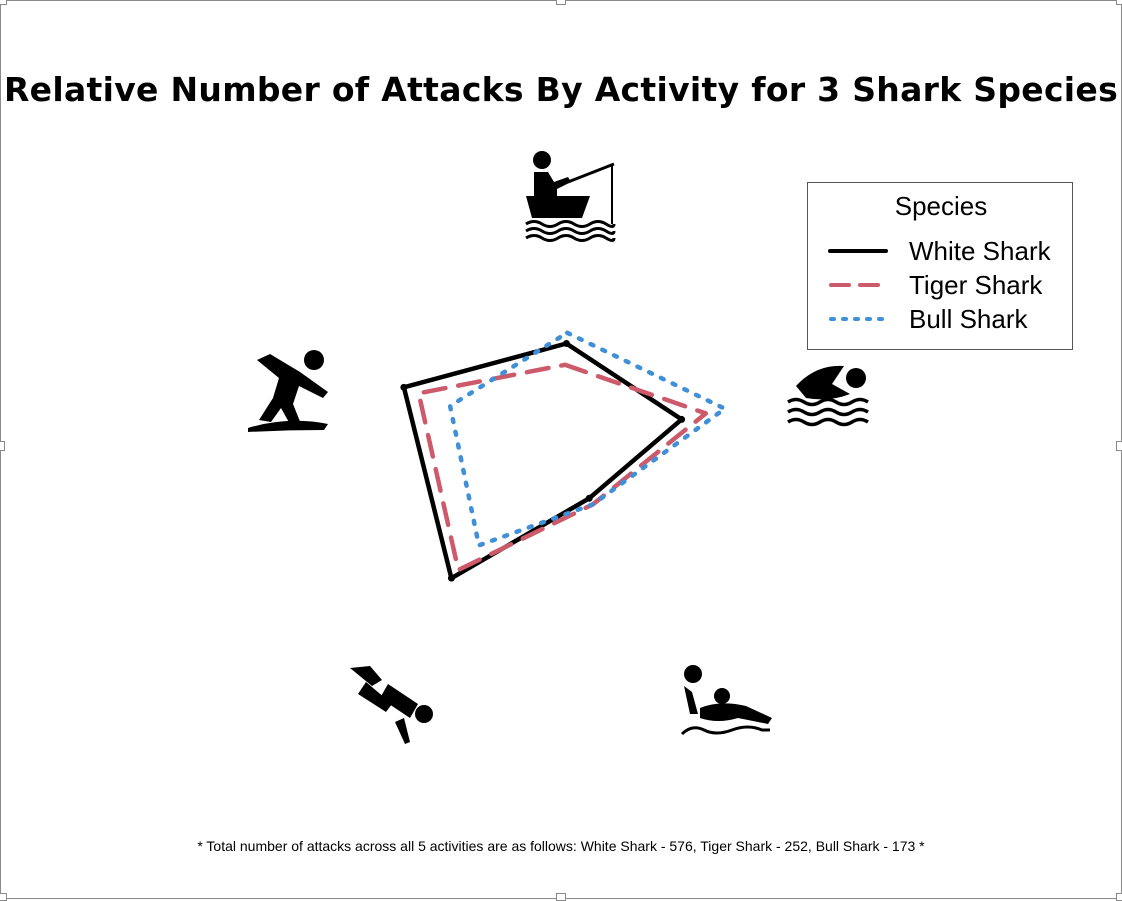 The height and width of the screenshot is (901, 1122). I want to click on data-point-white-shark-water-polo, so click(589, 498).